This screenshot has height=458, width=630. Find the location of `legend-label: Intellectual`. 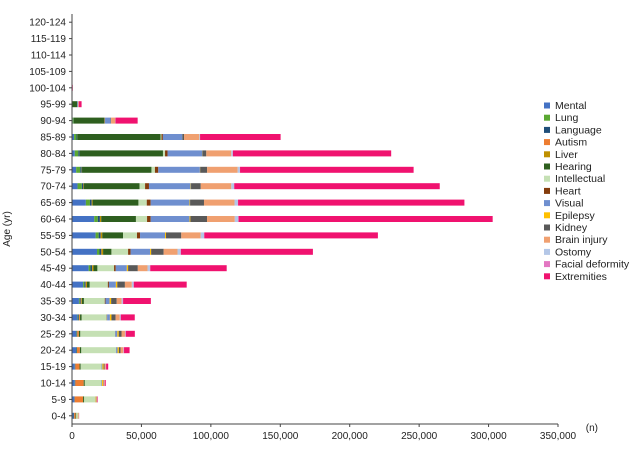

legend-label: Intellectual is located at coordinates (580, 179).